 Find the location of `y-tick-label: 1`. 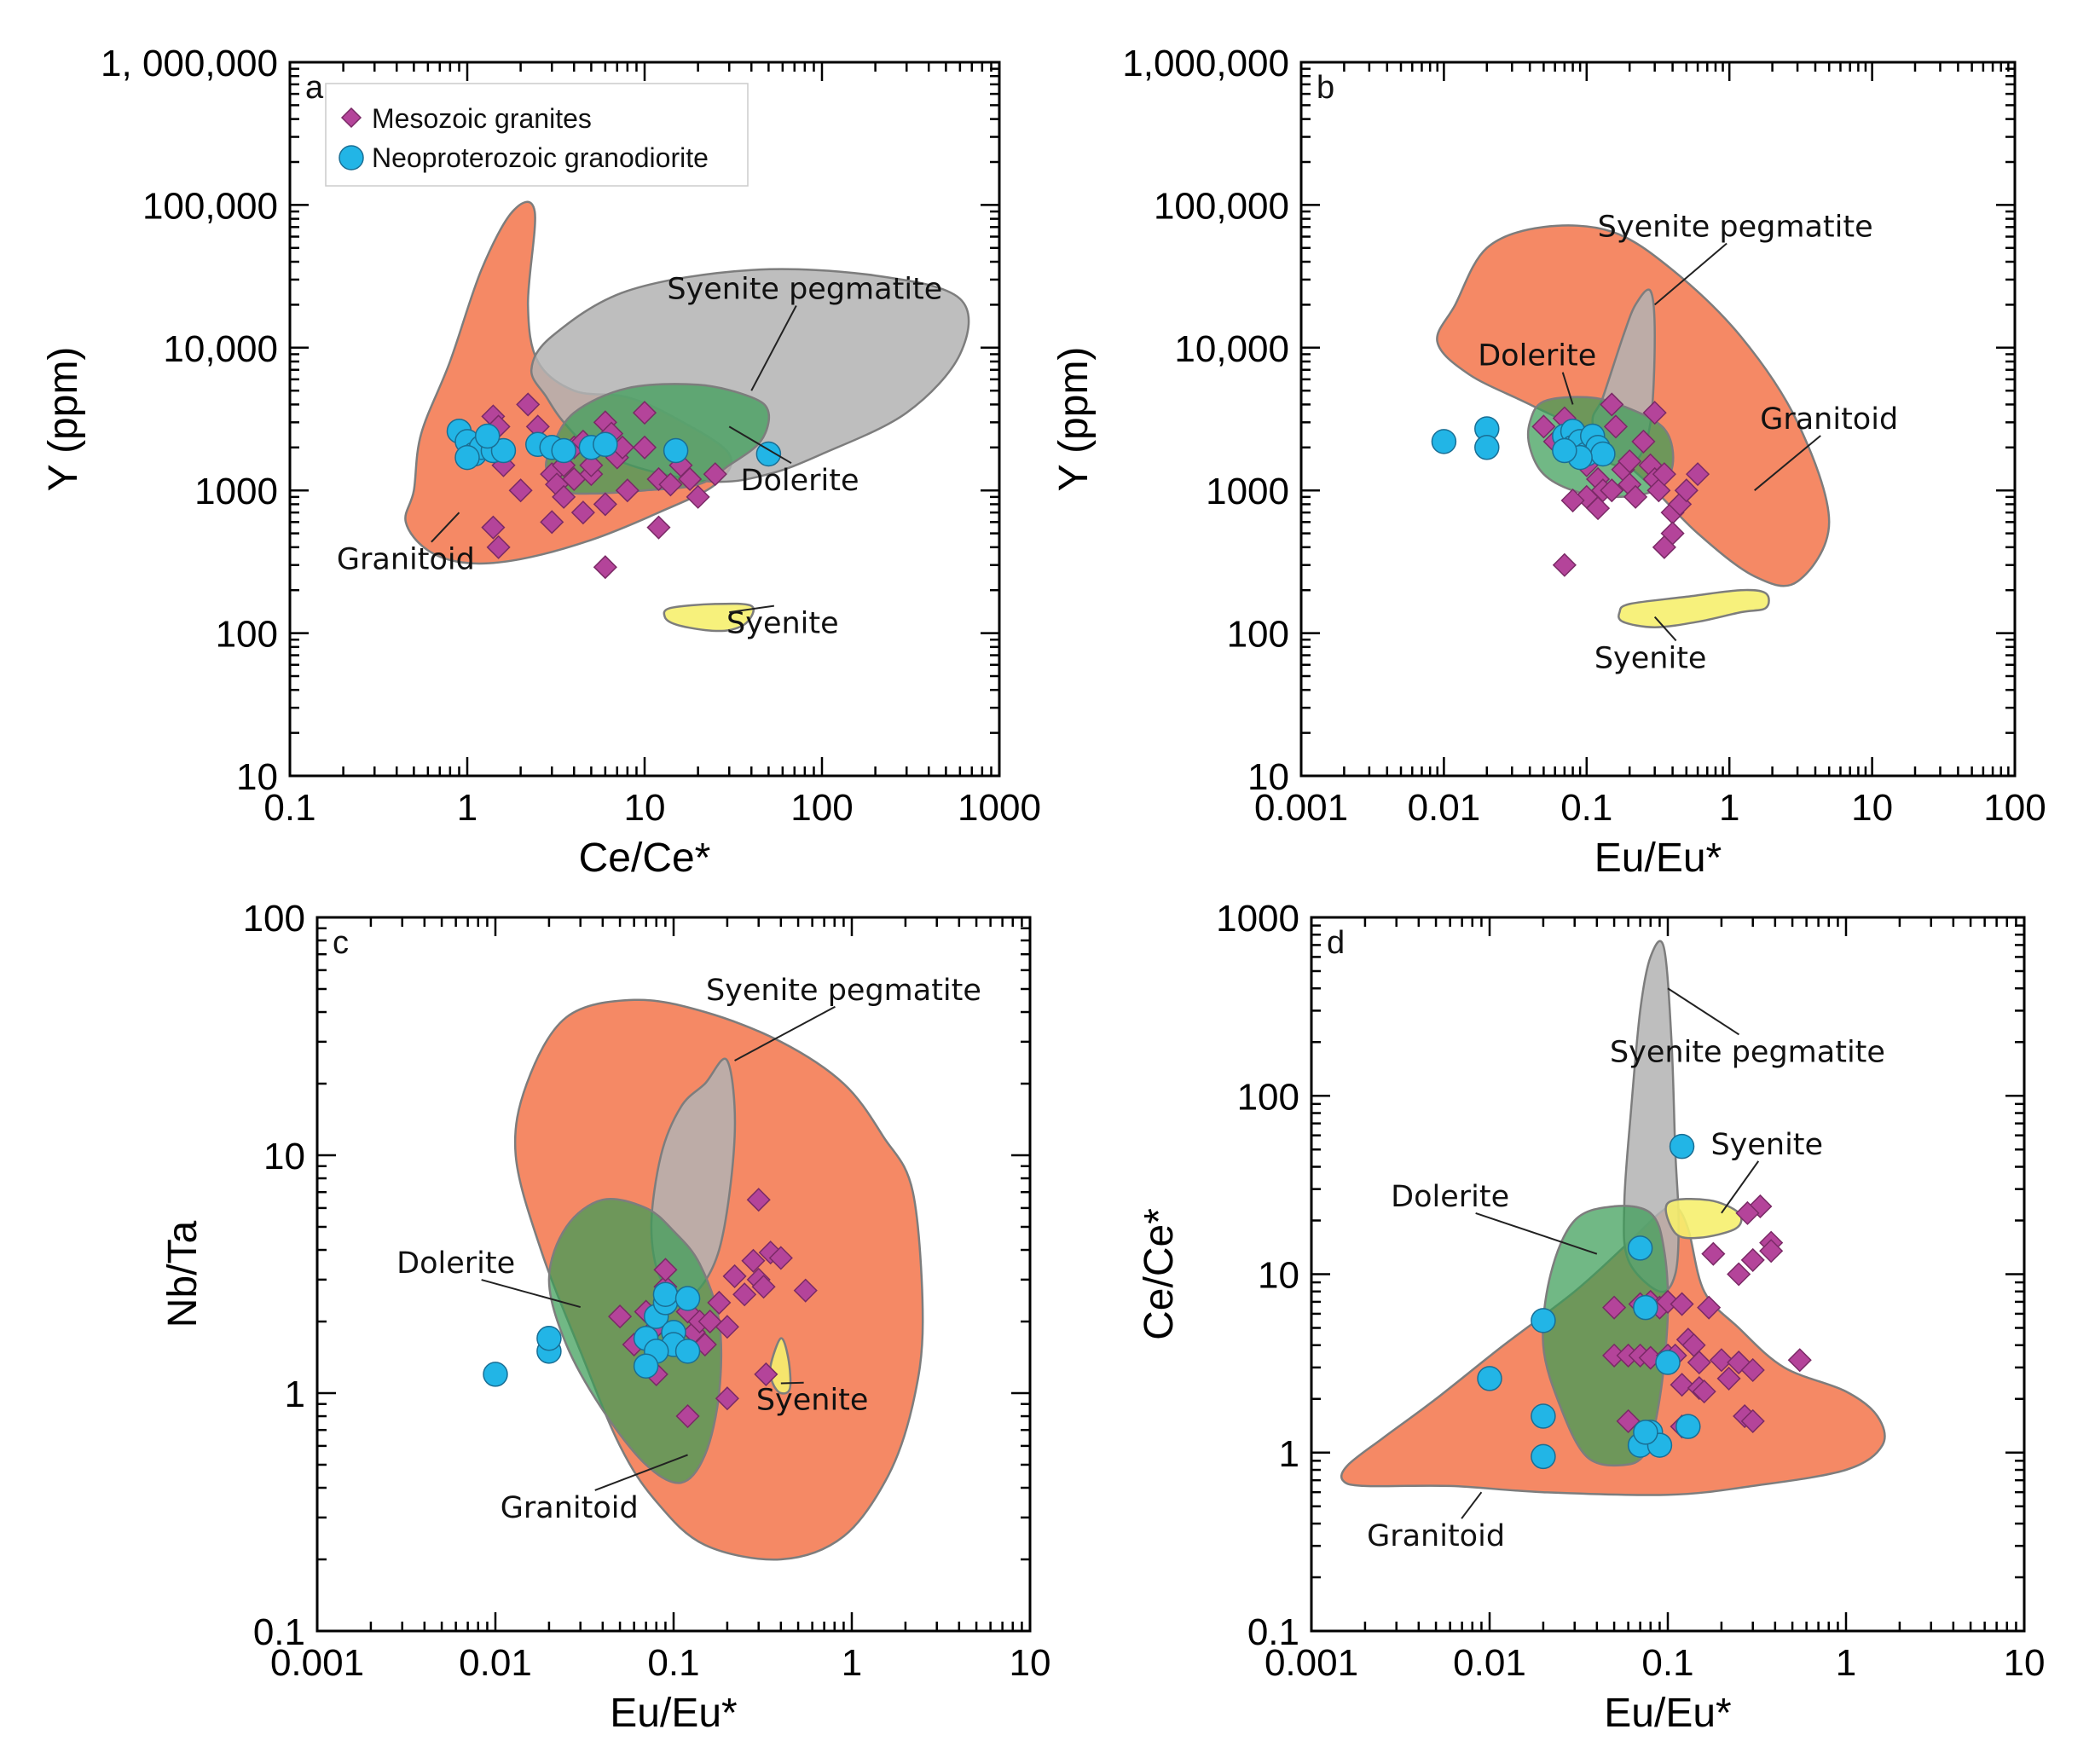

y-tick-label: 1 is located at coordinates (1289, 1454).